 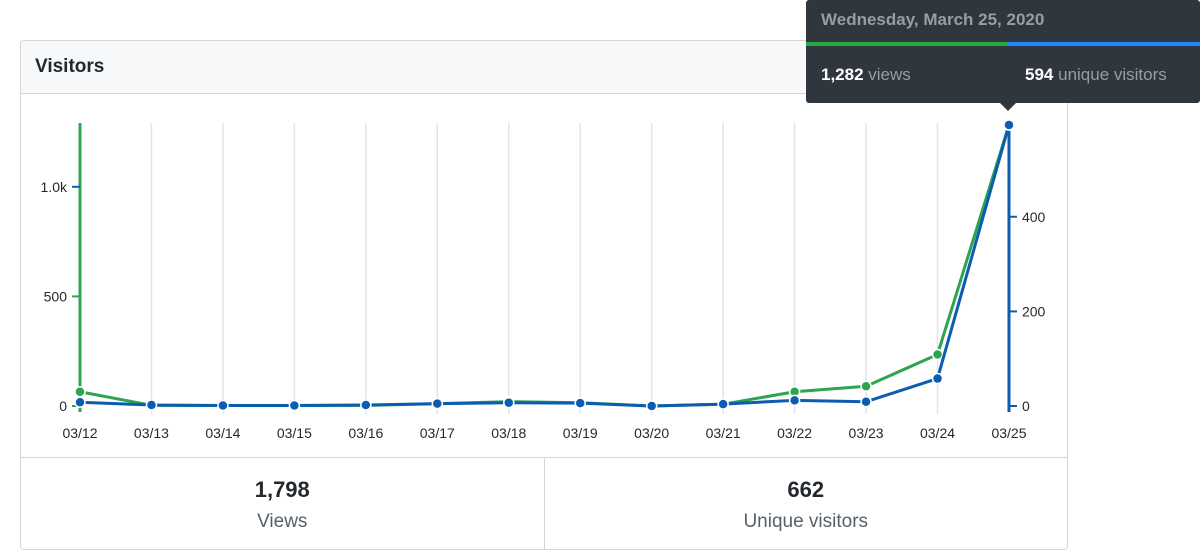 What do you see at coordinates (56, 296) in the screenshot?
I see `y-left-tick-label: 500` at bounding box center [56, 296].